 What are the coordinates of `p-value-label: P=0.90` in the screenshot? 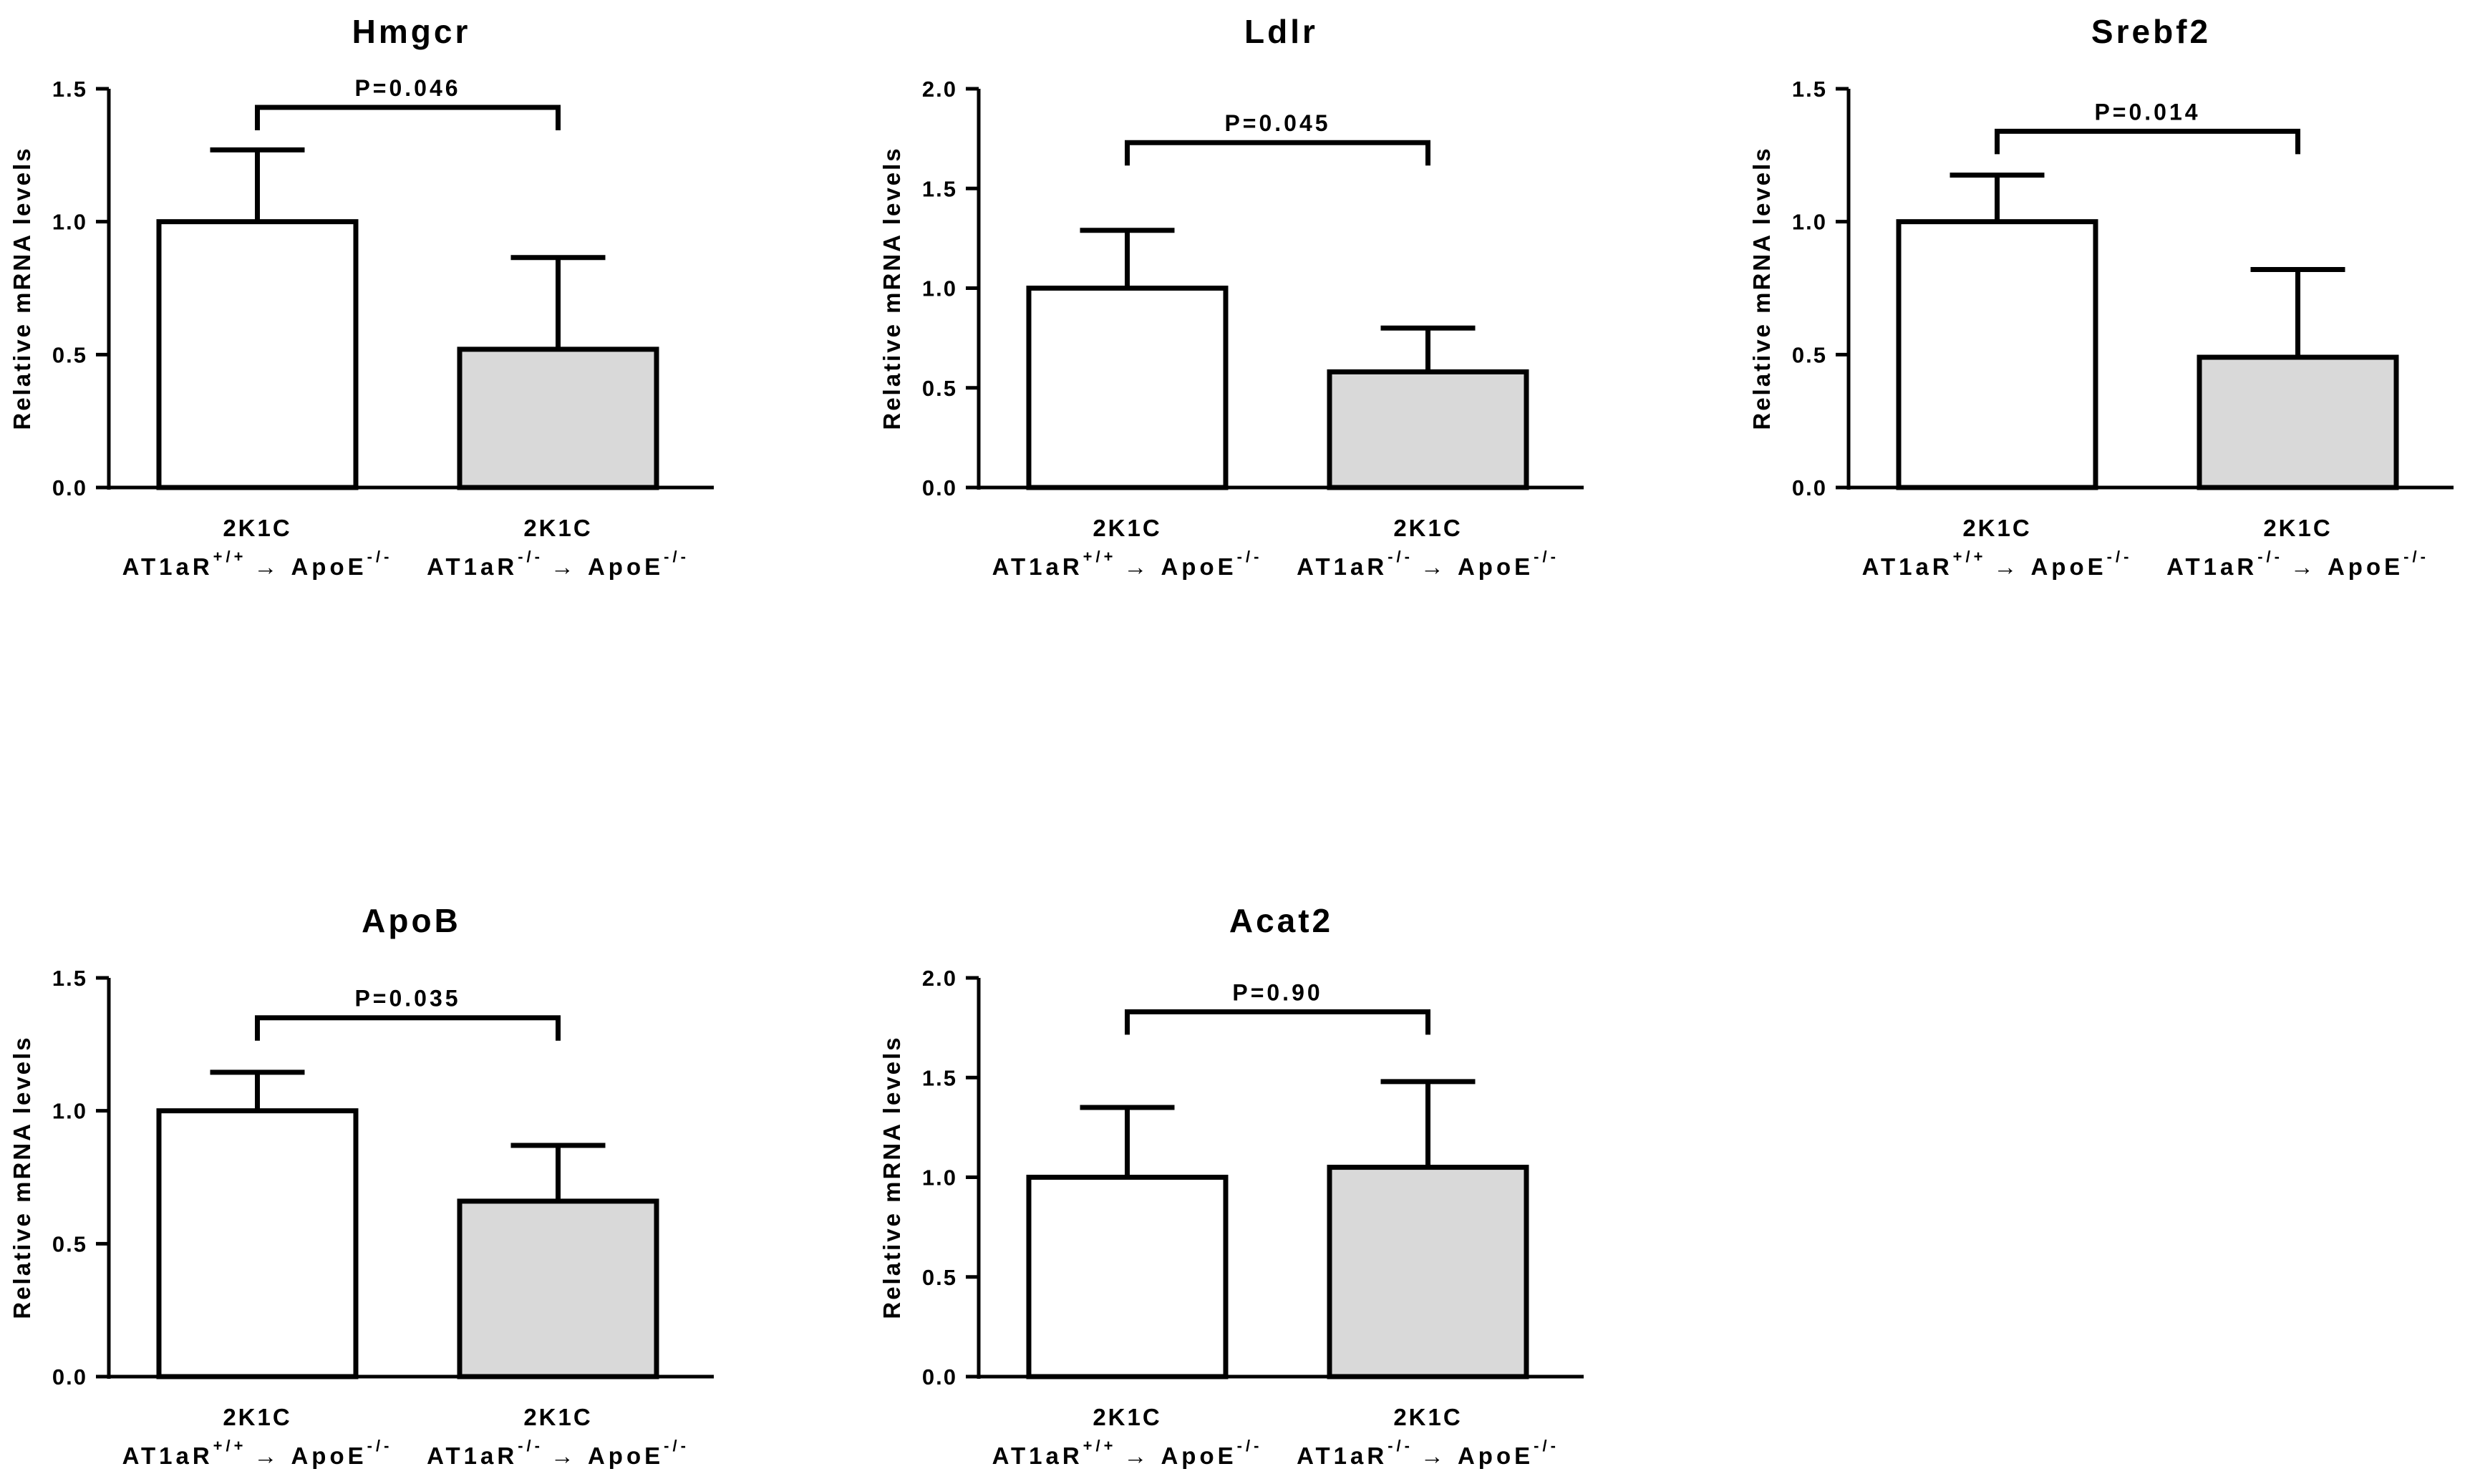 It's located at (1277, 992).